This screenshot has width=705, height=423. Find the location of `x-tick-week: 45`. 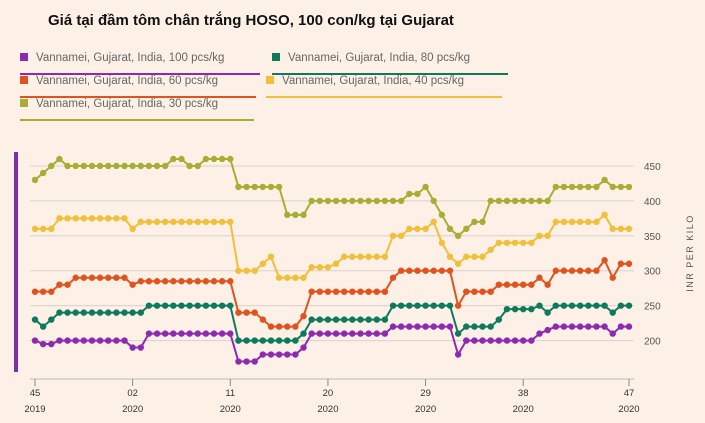

x-tick-week: 45 is located at coordinates (35, 393).